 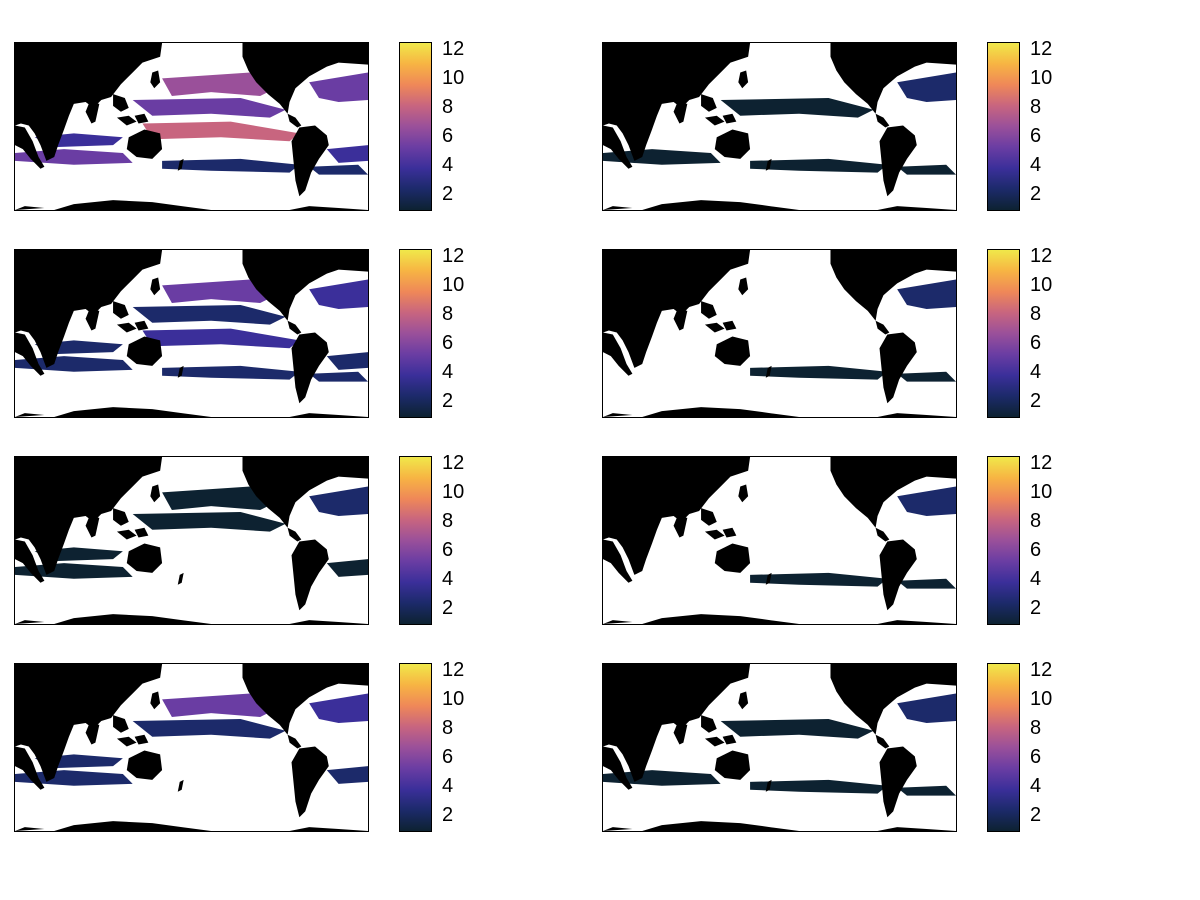 I want to click on colorbar-r4c2, so click(x=1003, y=747).